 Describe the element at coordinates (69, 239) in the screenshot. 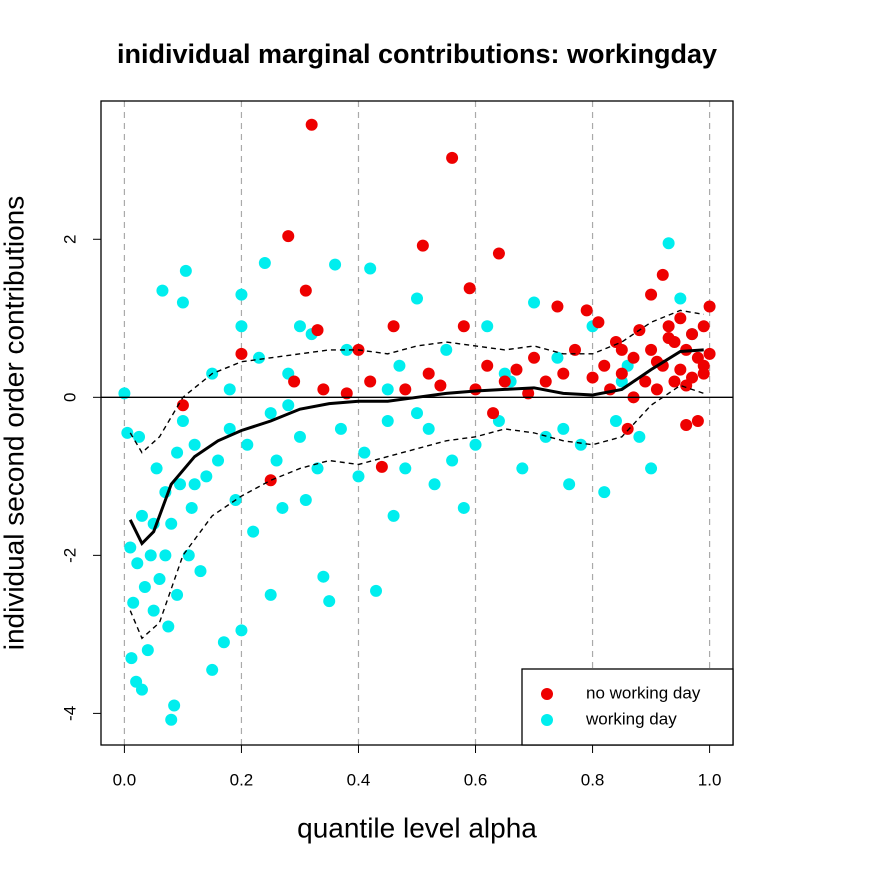

I see `y-tick-label: 2` at that location.